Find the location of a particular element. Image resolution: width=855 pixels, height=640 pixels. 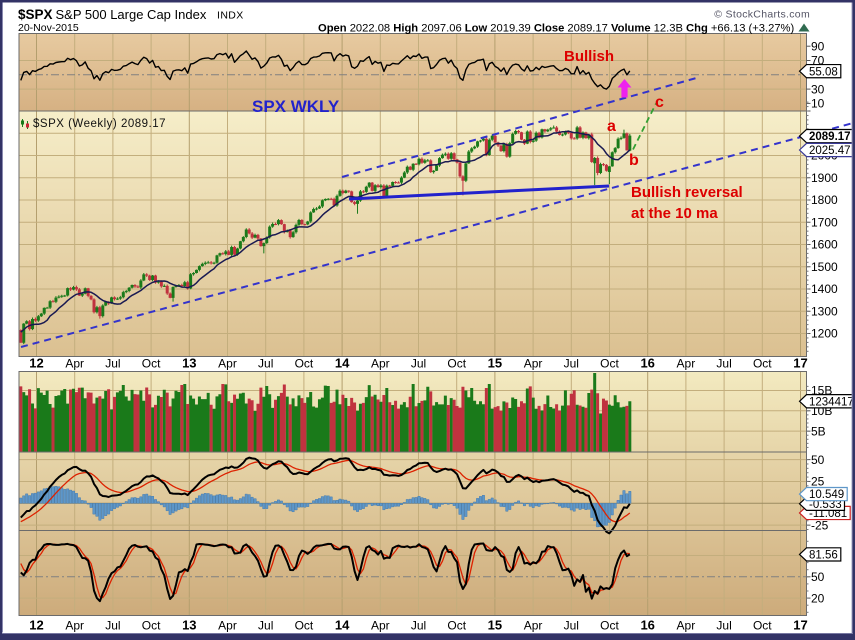

svg-text: S&P 500 Large Cap Index is located at coordinates (131, 14).